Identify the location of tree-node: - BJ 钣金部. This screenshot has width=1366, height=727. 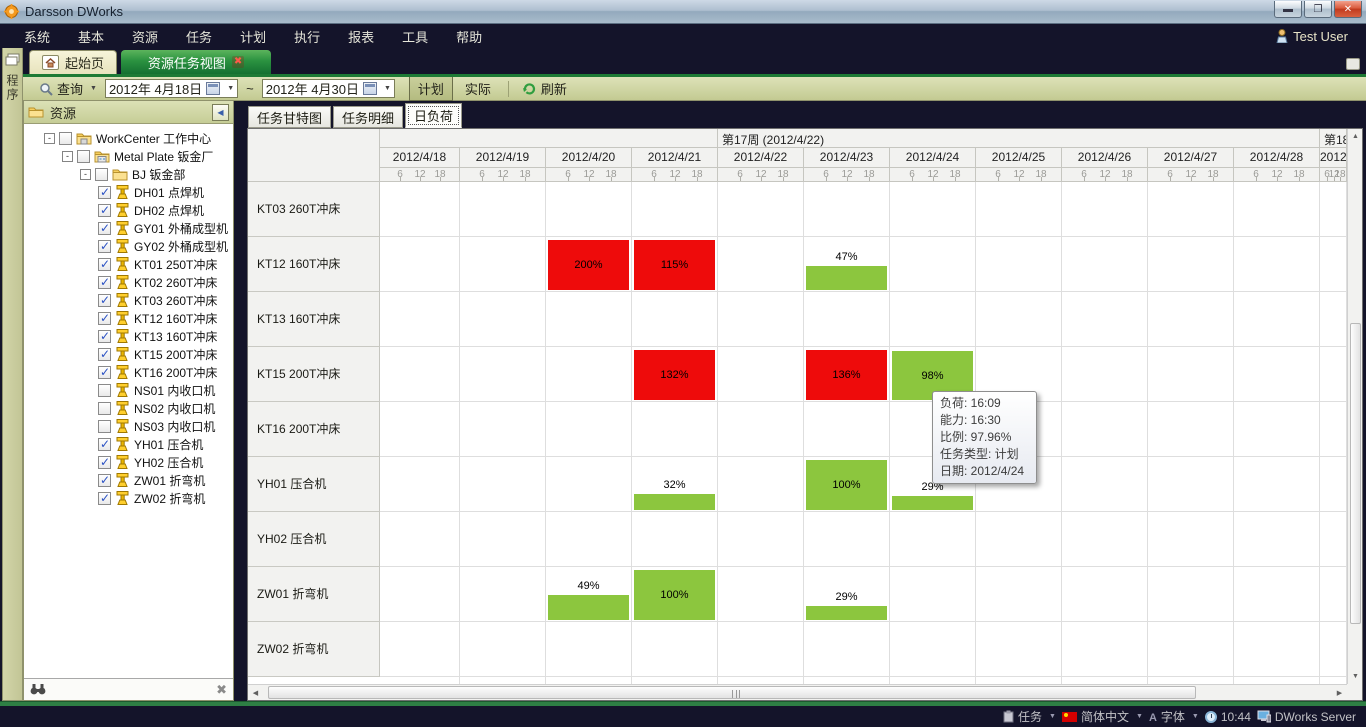
(128, 174).